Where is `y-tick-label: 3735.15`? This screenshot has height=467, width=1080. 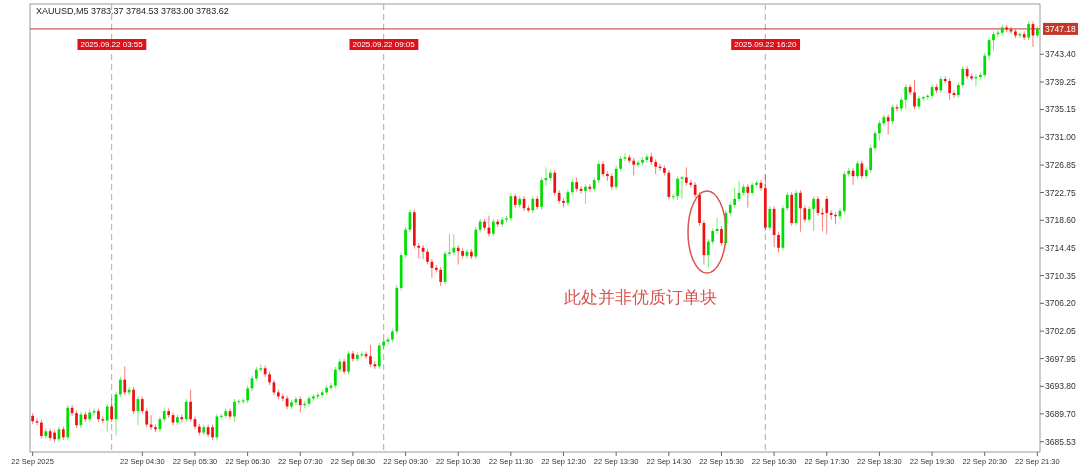 y-tick-label: 3735.15 is located at coordinates (1060, 109).